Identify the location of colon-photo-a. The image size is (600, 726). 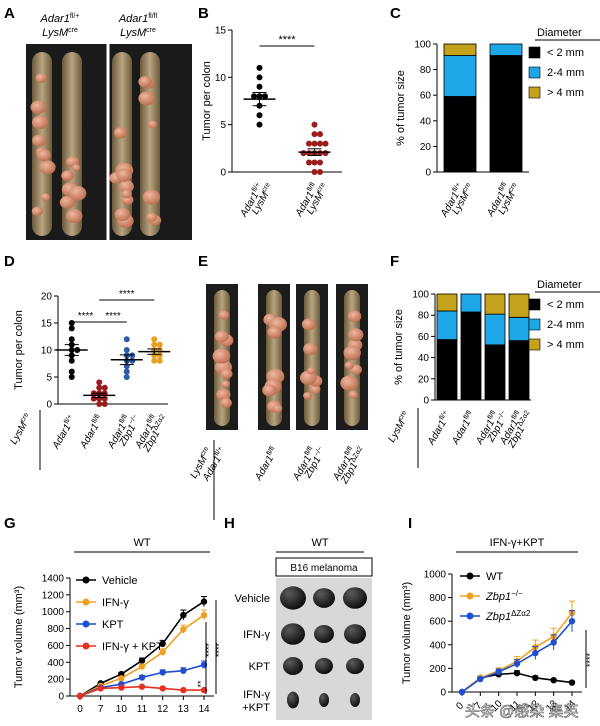
(109, 142).